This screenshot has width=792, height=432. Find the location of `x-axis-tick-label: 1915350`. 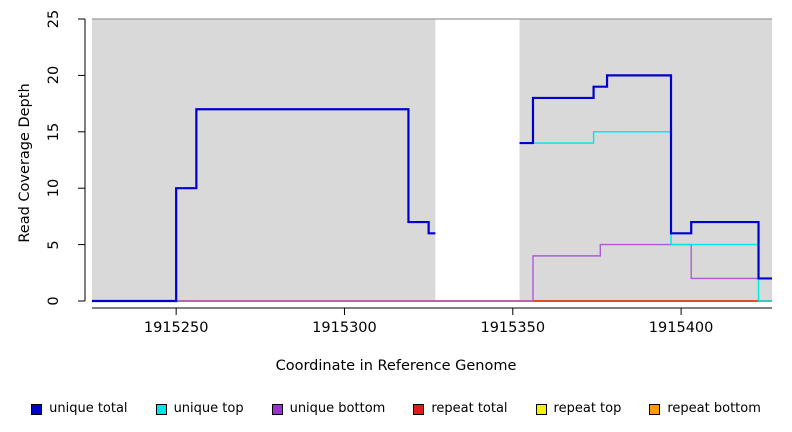

x-axis-tick-label: 1915350 is located at coordinates (513, 328).